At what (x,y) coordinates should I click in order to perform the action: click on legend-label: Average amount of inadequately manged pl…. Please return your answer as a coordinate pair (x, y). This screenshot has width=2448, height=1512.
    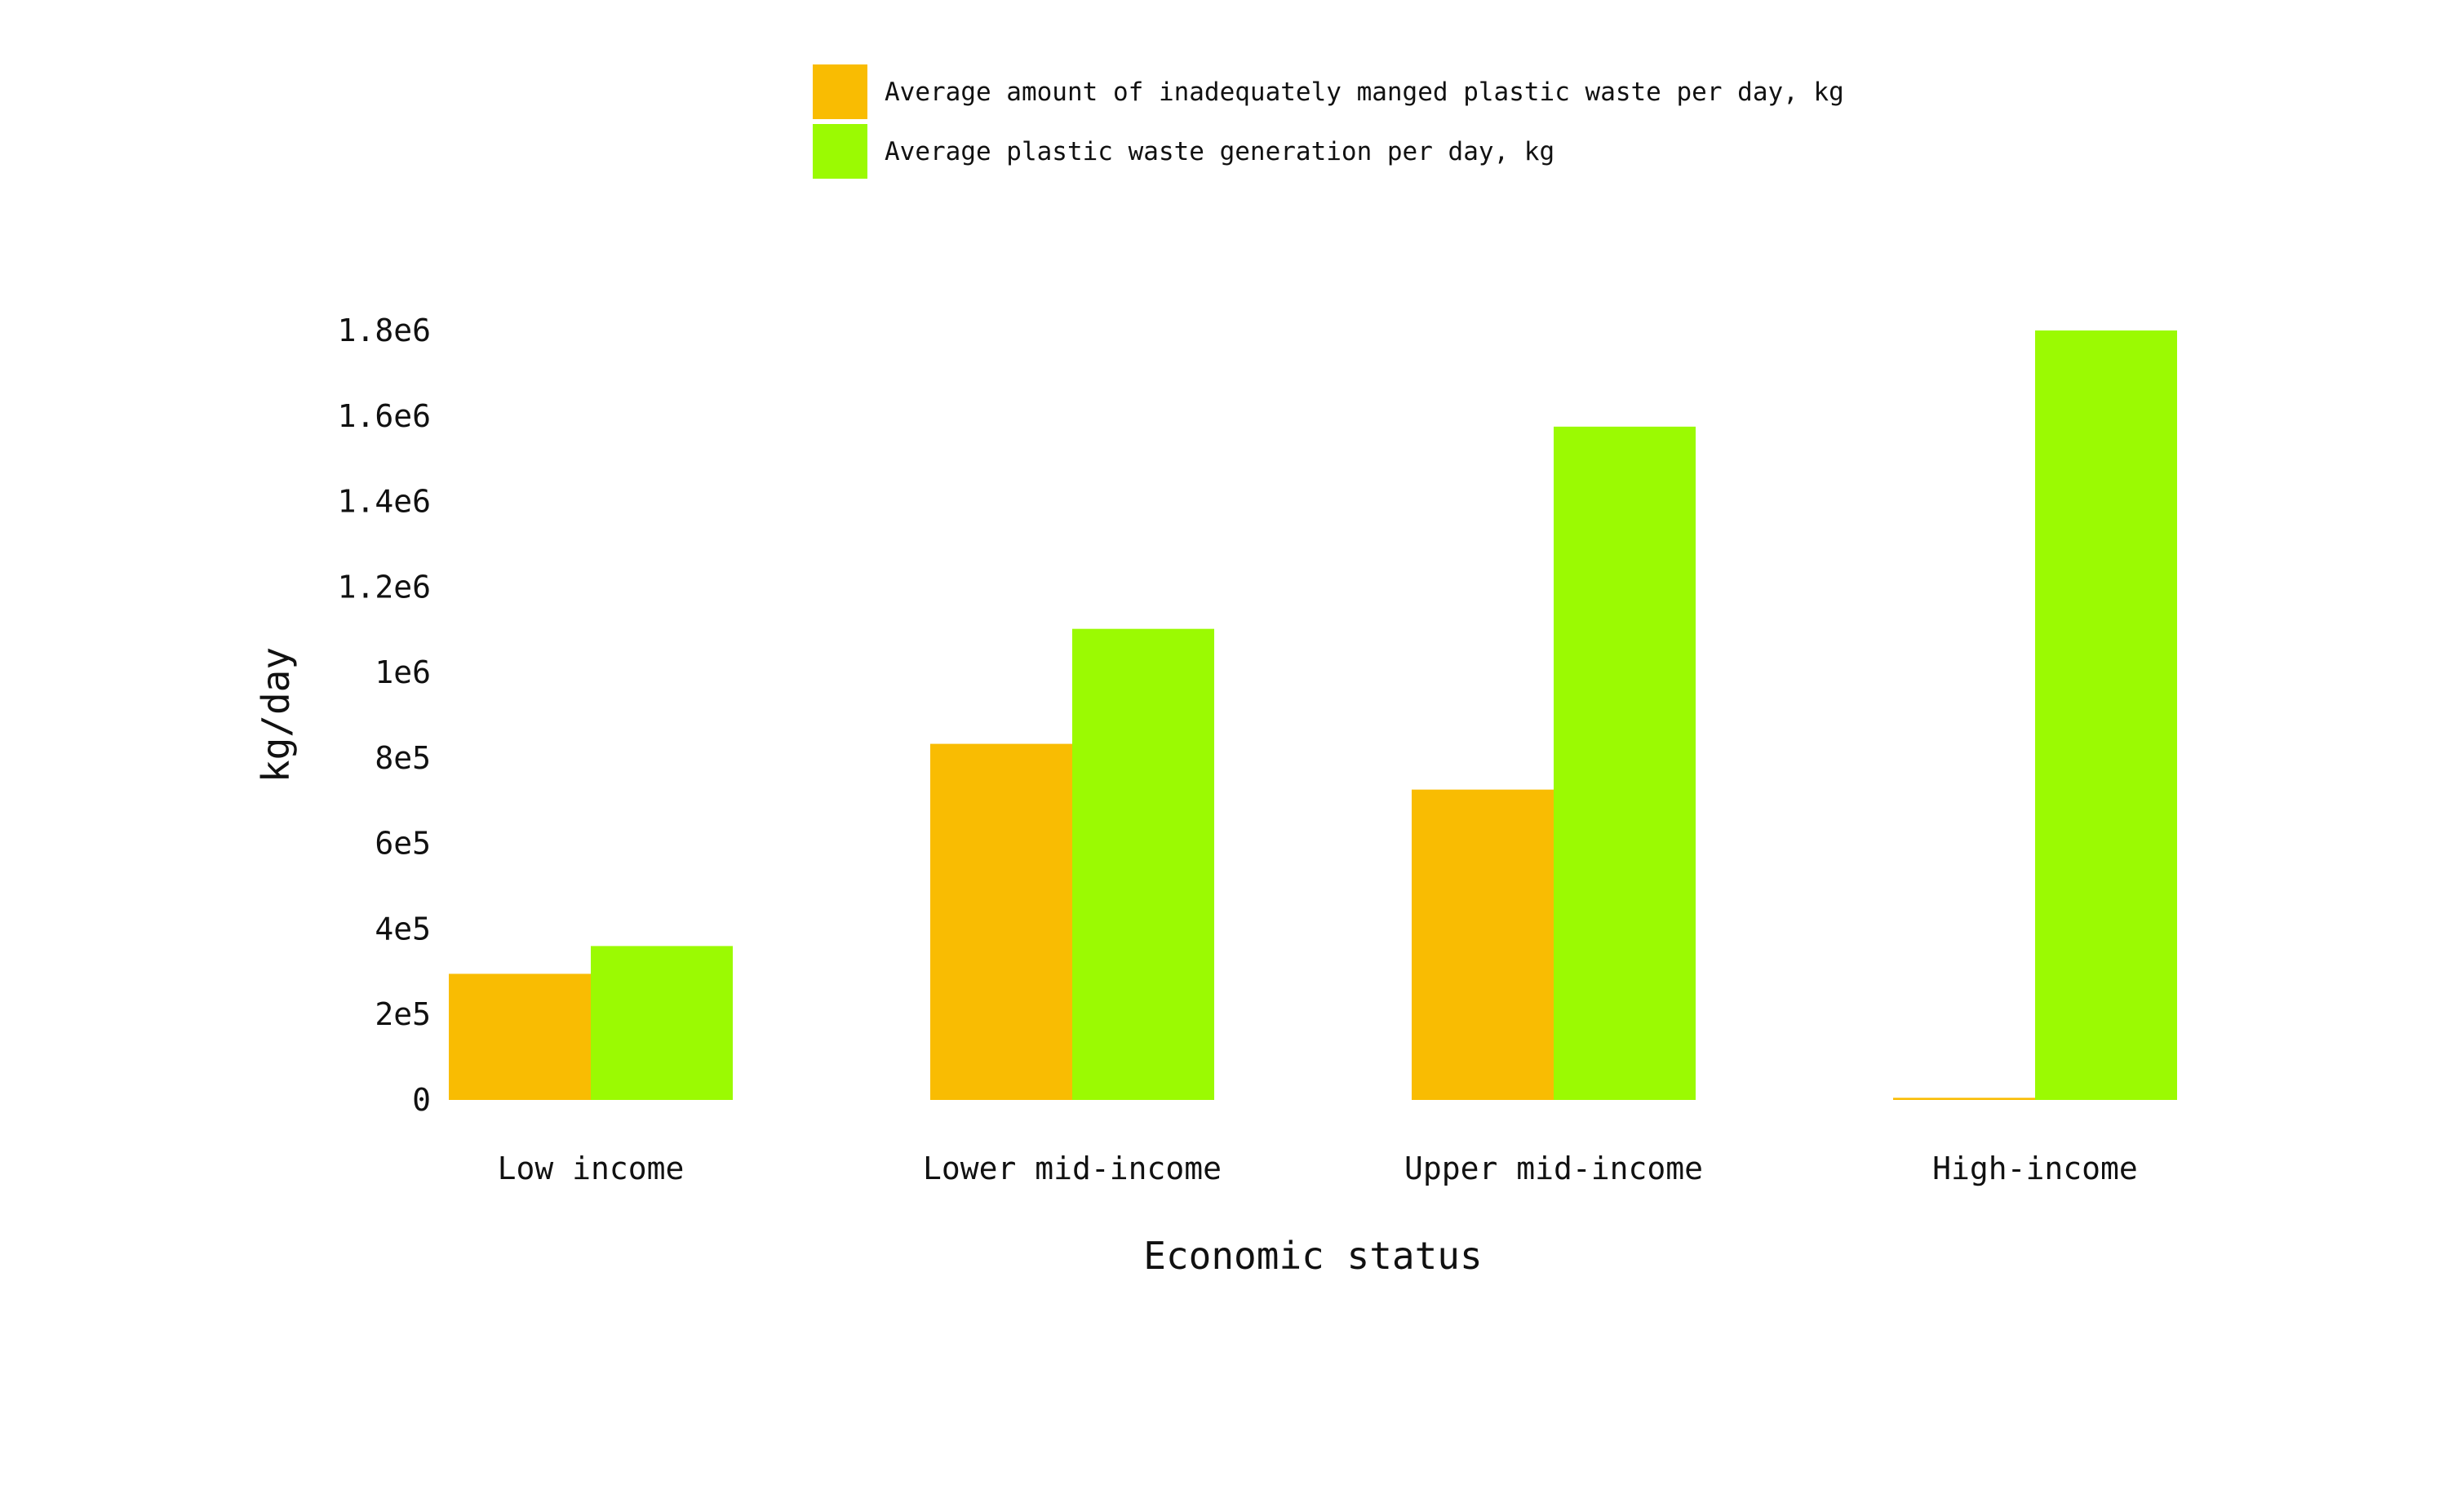
    Looking at the image, I should click on (1364, 92).